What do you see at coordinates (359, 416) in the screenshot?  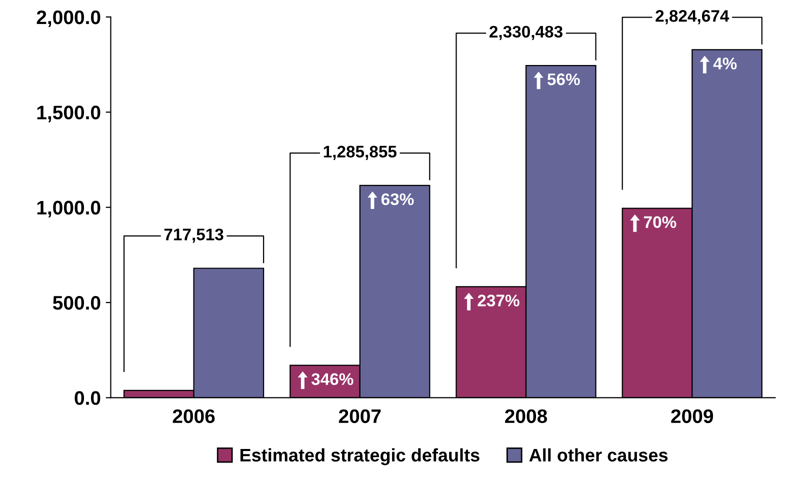 I see `x-tick-label: 2007` at bounding box center [359, 416].